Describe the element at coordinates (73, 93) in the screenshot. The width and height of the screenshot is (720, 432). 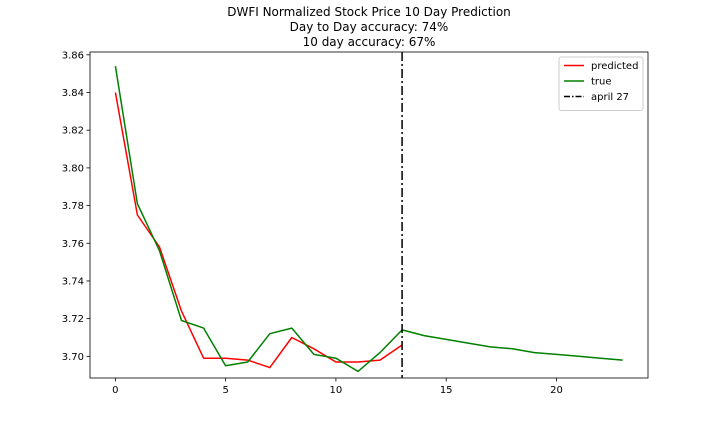
I see `y-tick-label: 3.84` at that location.